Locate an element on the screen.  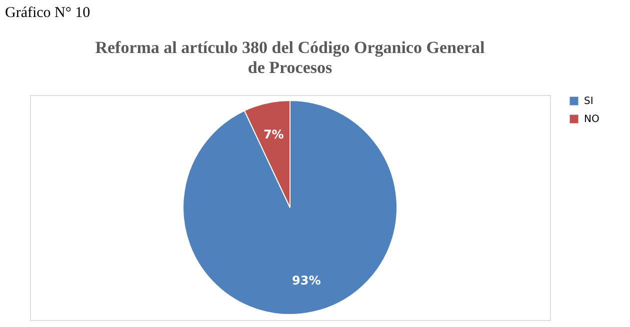
text: Gráfico N° 10 is located at coordinates (47, 13).